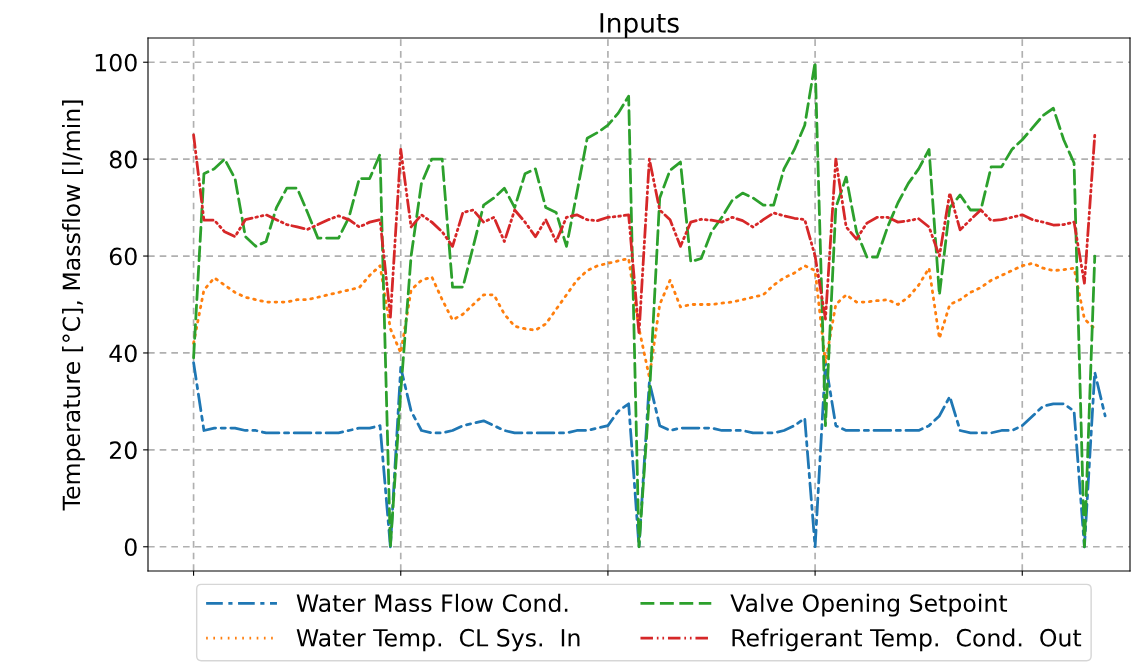  I want to click on legend-label: Refrigerant Temp. Cond. Out, so click(907, 640).